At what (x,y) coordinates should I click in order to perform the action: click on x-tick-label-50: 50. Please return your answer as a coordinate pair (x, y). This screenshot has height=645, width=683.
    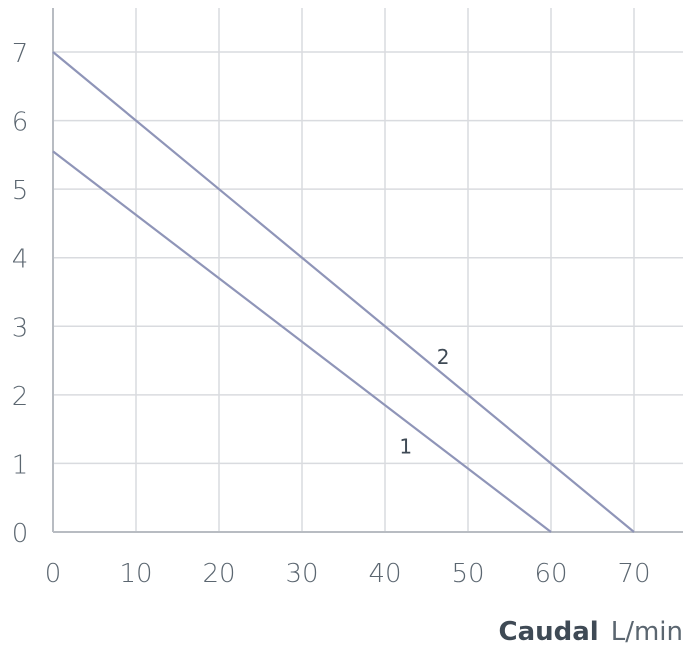
    Looking at the image, I should click on (467, 574).